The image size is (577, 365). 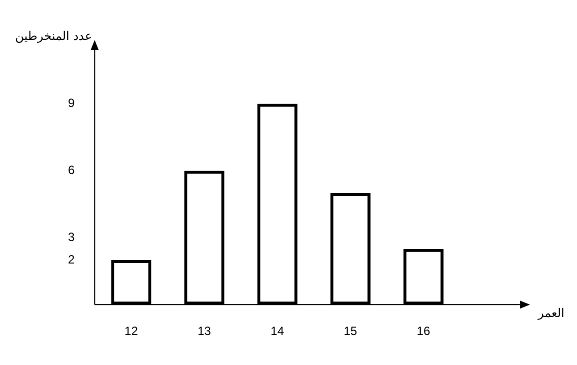 I want to click on y-tick-label: 6, so click(x=71, y=170).